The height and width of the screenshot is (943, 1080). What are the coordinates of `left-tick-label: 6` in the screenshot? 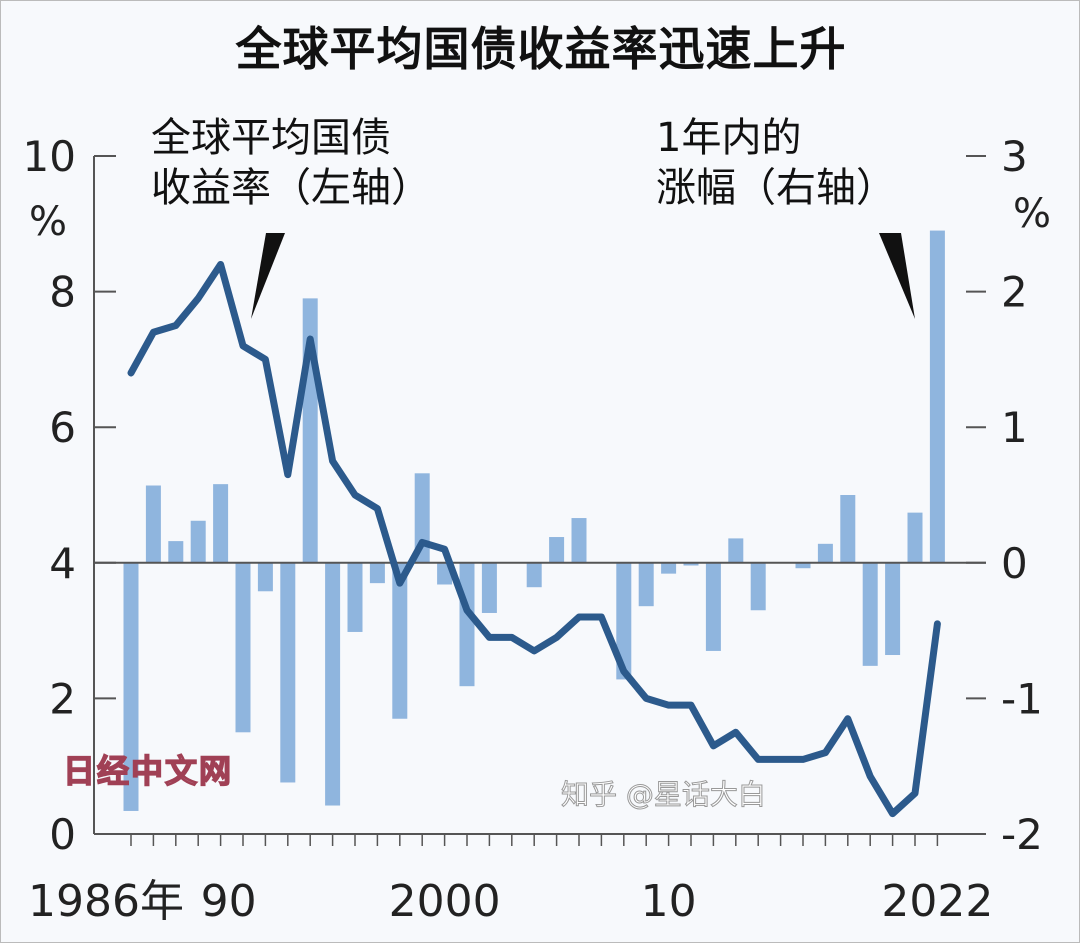 It's located at (62, 427).